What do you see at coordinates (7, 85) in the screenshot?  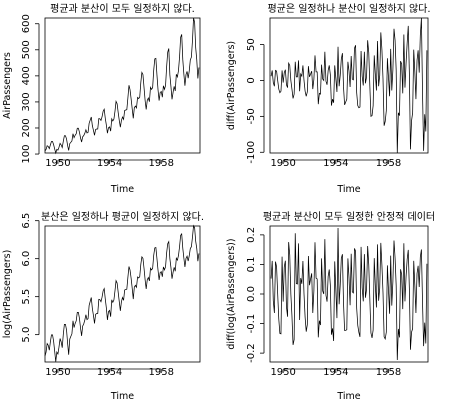 I see `y-axis-label: AirPassengers` at bounding box center [7, 85].